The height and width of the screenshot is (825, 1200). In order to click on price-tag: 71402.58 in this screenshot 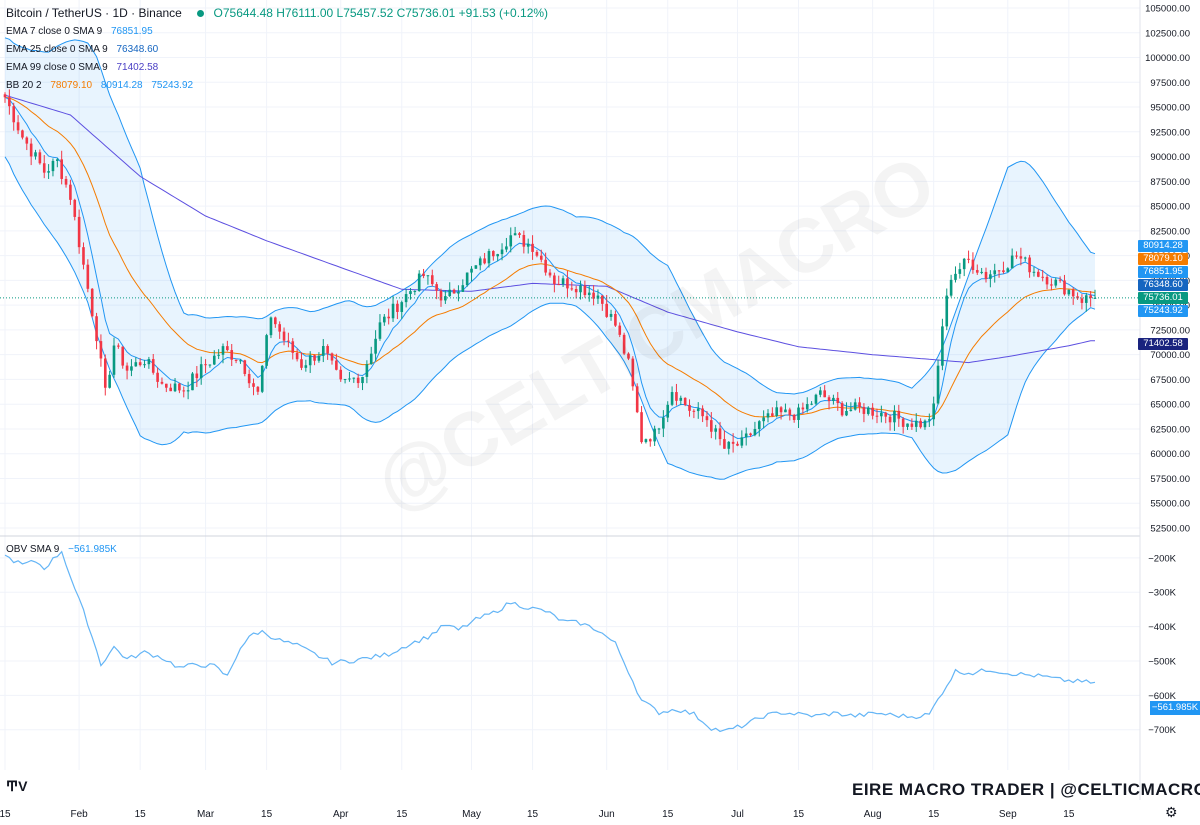, I will do `click(1163, 344)`.